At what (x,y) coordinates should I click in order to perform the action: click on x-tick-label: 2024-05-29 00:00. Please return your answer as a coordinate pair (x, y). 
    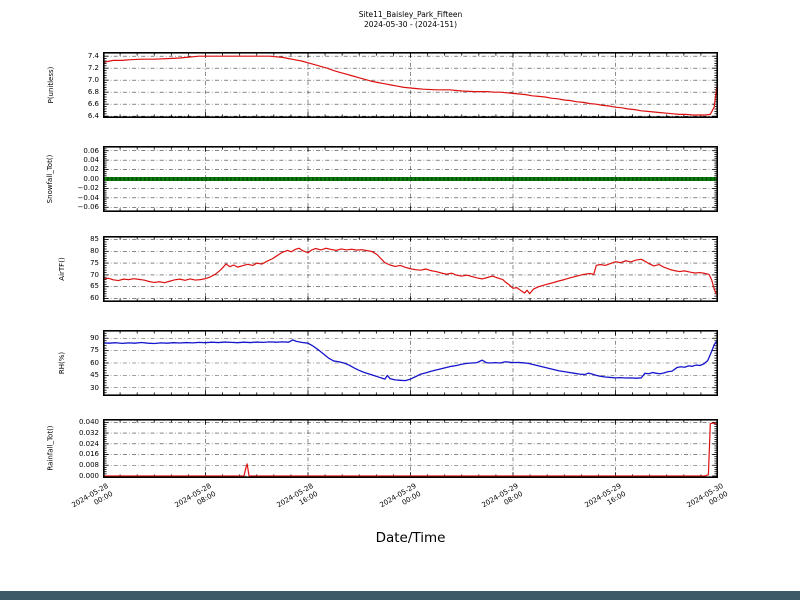
    Looking at the image, I should click on (400, 496).